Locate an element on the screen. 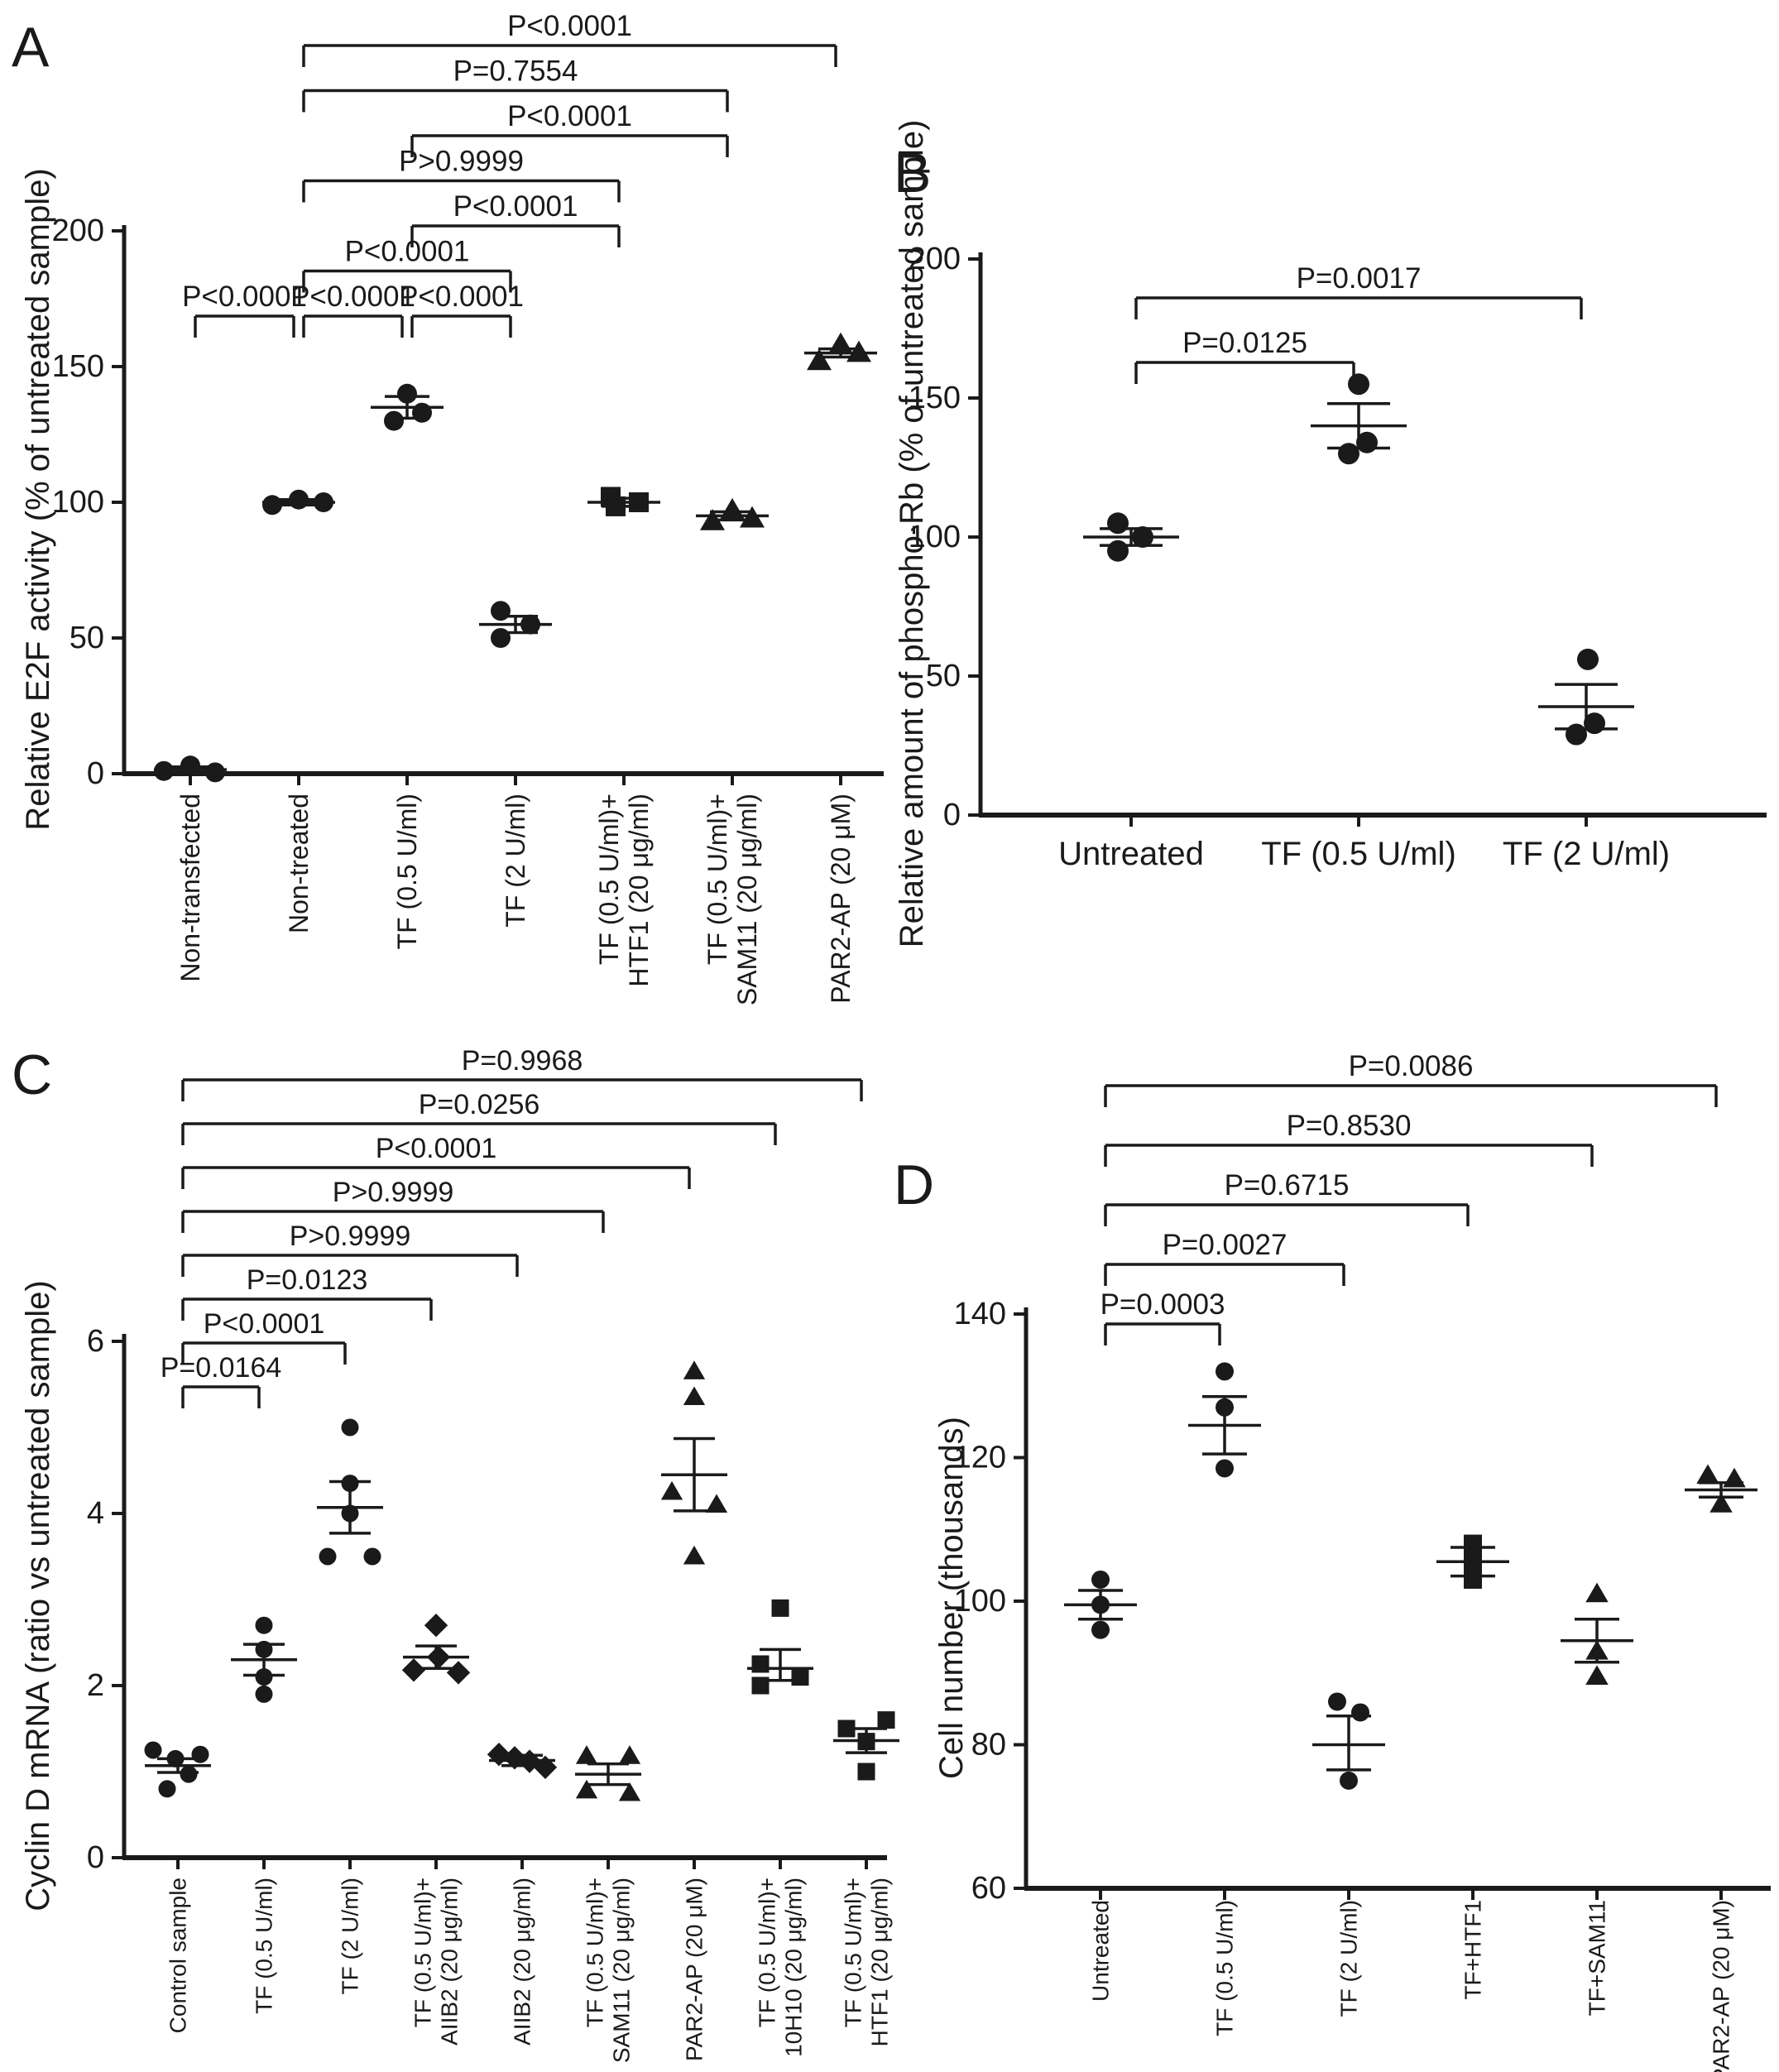 The width and height of the screenshot is (1779, 2072). panel-D-letter: D is located at coordinates (914, 1185).